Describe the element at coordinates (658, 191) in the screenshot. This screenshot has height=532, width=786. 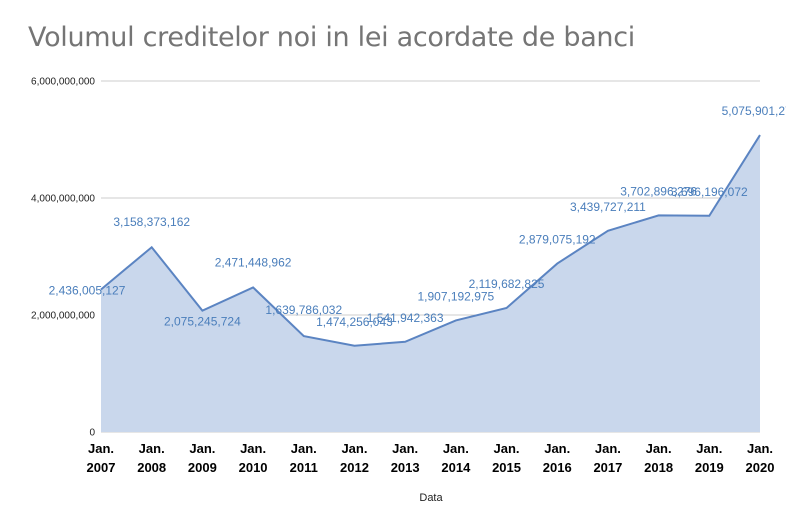
I see `data-label: 3,702,896,276` at that location.